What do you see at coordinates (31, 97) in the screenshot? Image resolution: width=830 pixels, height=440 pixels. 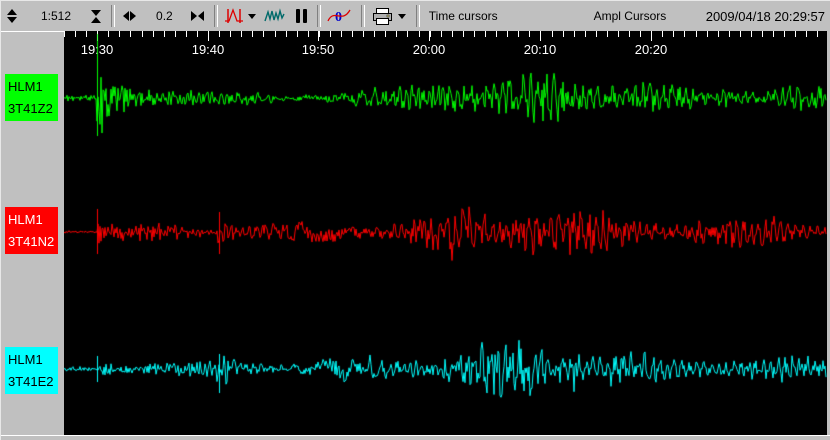 I see `trace-label-3T41Z2: HLM1 3T41Z2` at bounding box center [31, 97].